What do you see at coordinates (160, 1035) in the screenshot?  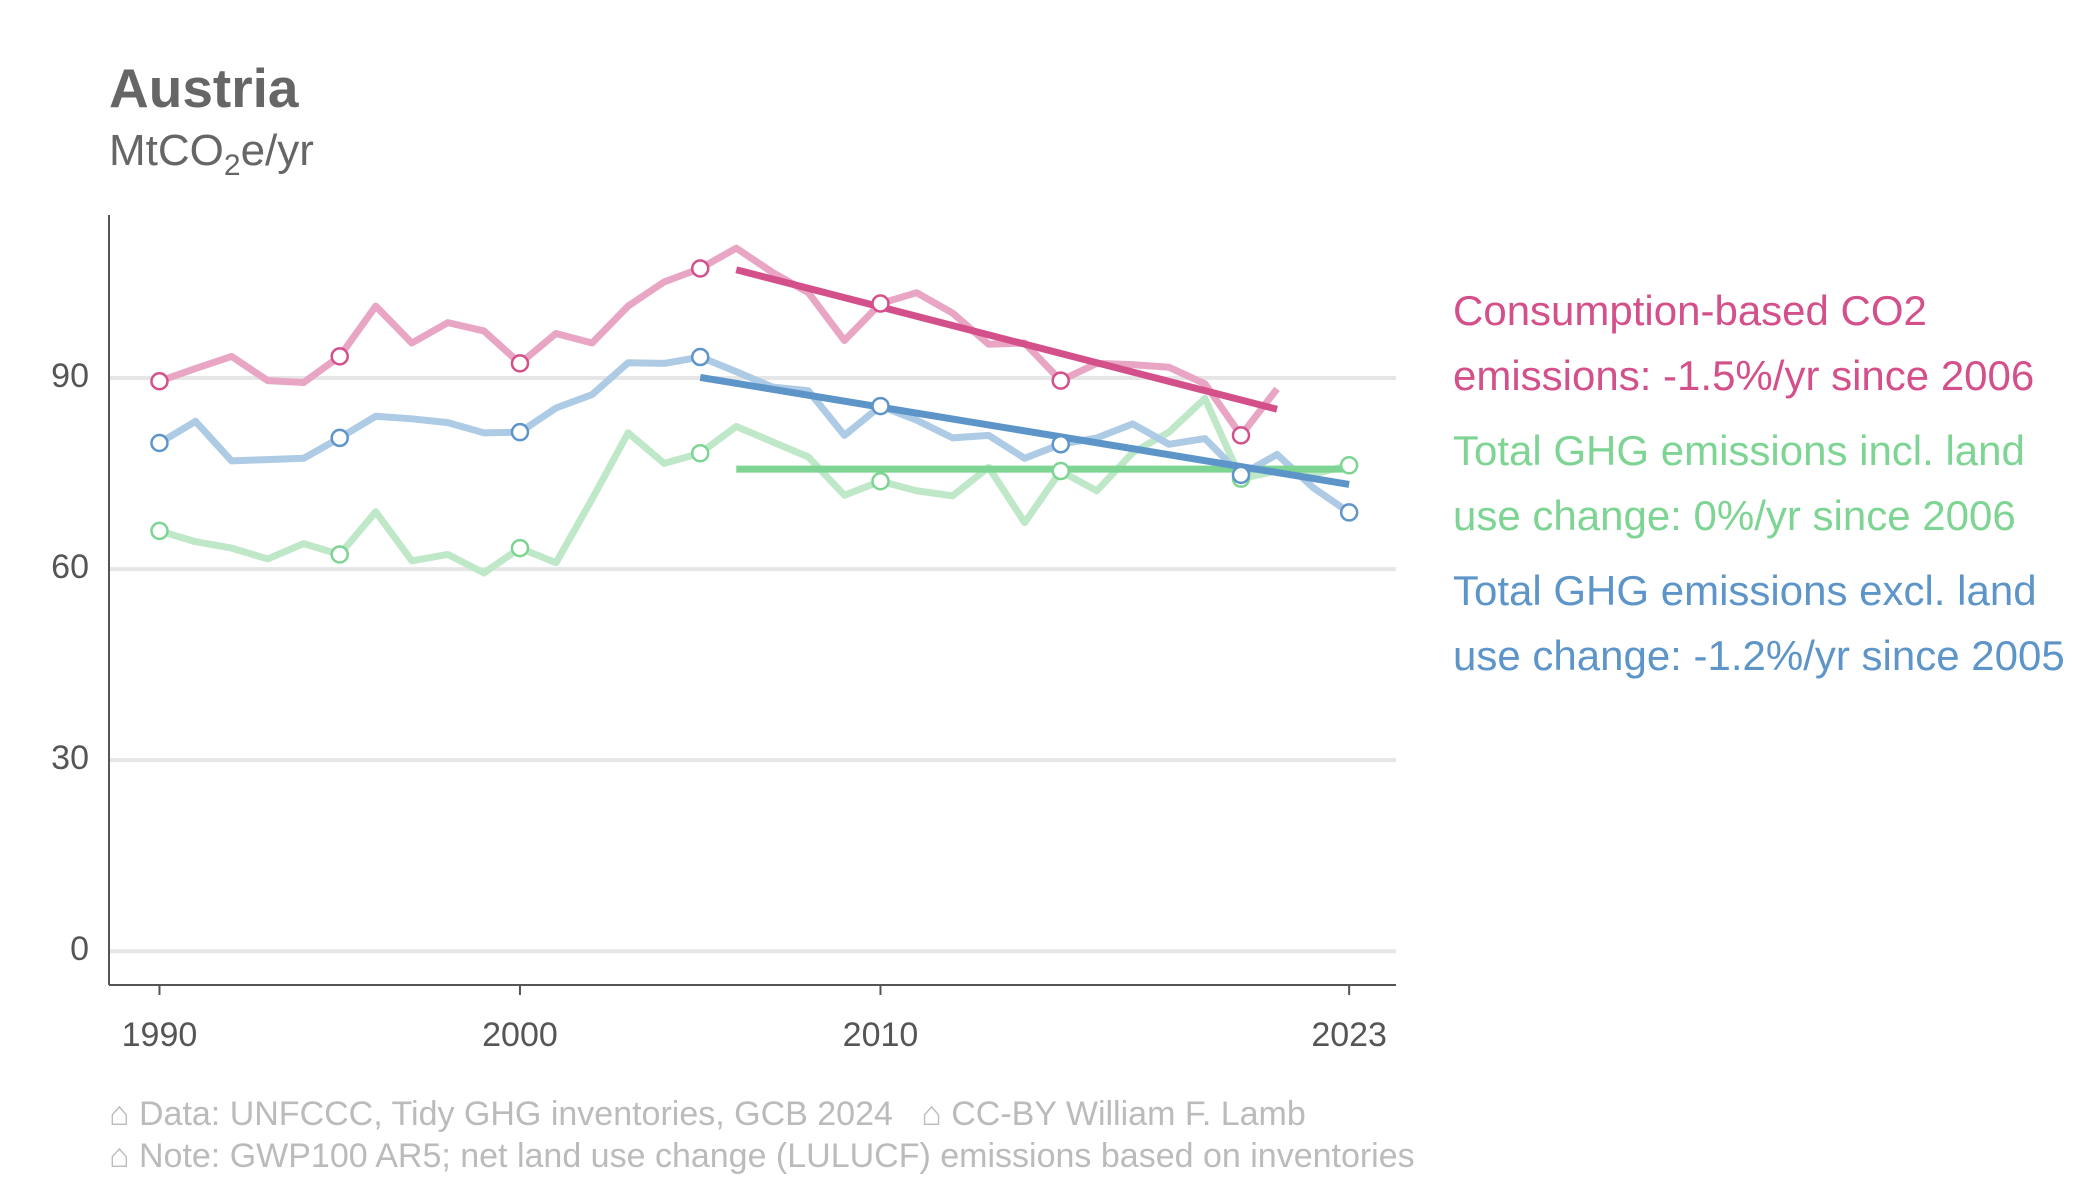 I see `x-tick-label: 1990` at bounding box center [160, 1035].